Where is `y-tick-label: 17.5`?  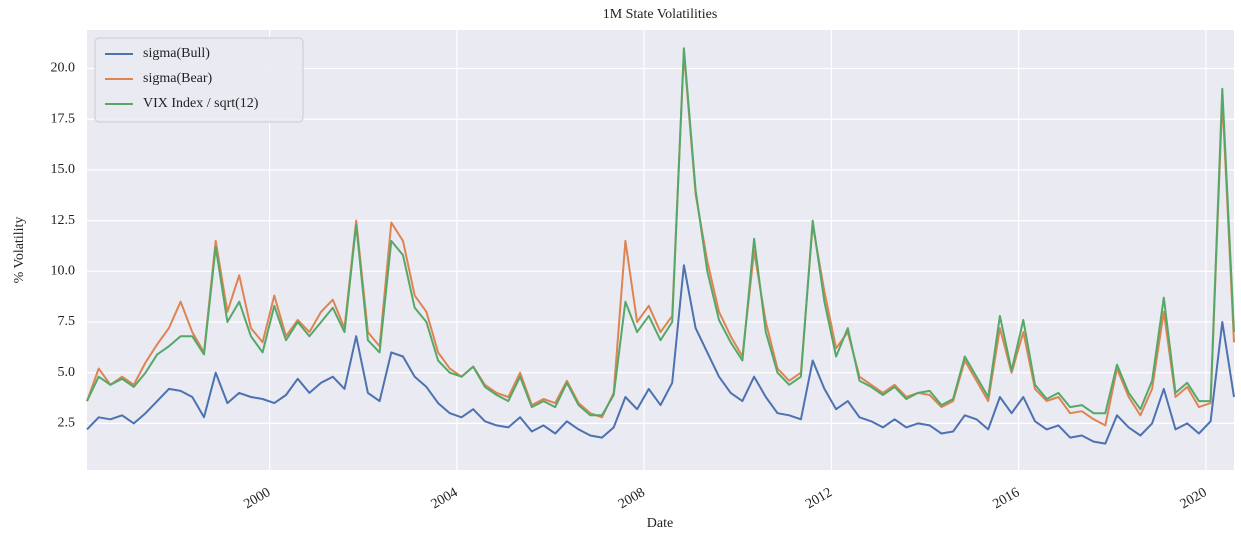 y-tick-label: 17.5 is located at coordinates (63, 118).